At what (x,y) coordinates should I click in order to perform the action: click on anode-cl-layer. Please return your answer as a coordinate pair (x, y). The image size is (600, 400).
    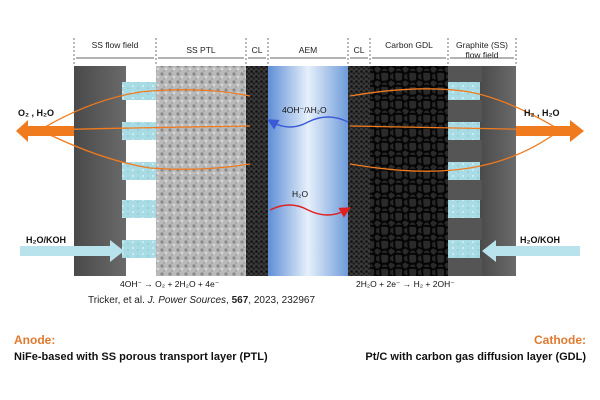
    Looking at the image, I should click on (257, 171).